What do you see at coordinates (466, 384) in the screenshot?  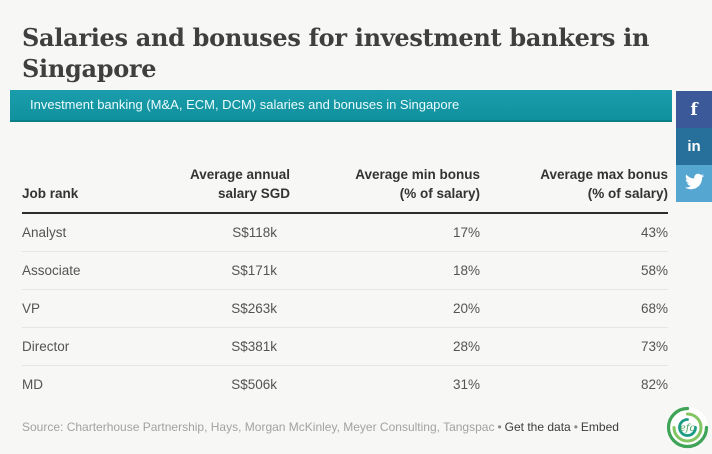 I see `cell-min-bonus: 31%` at bounding box center [466, 384].